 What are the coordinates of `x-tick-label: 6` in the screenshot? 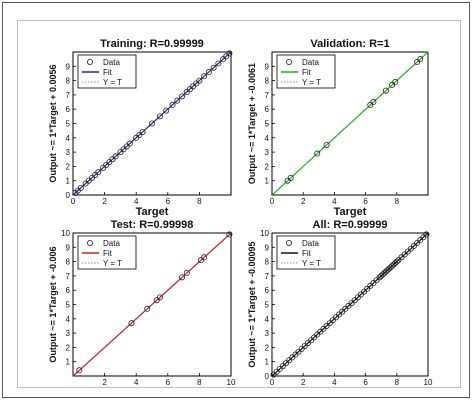 It's located at (168, 382).